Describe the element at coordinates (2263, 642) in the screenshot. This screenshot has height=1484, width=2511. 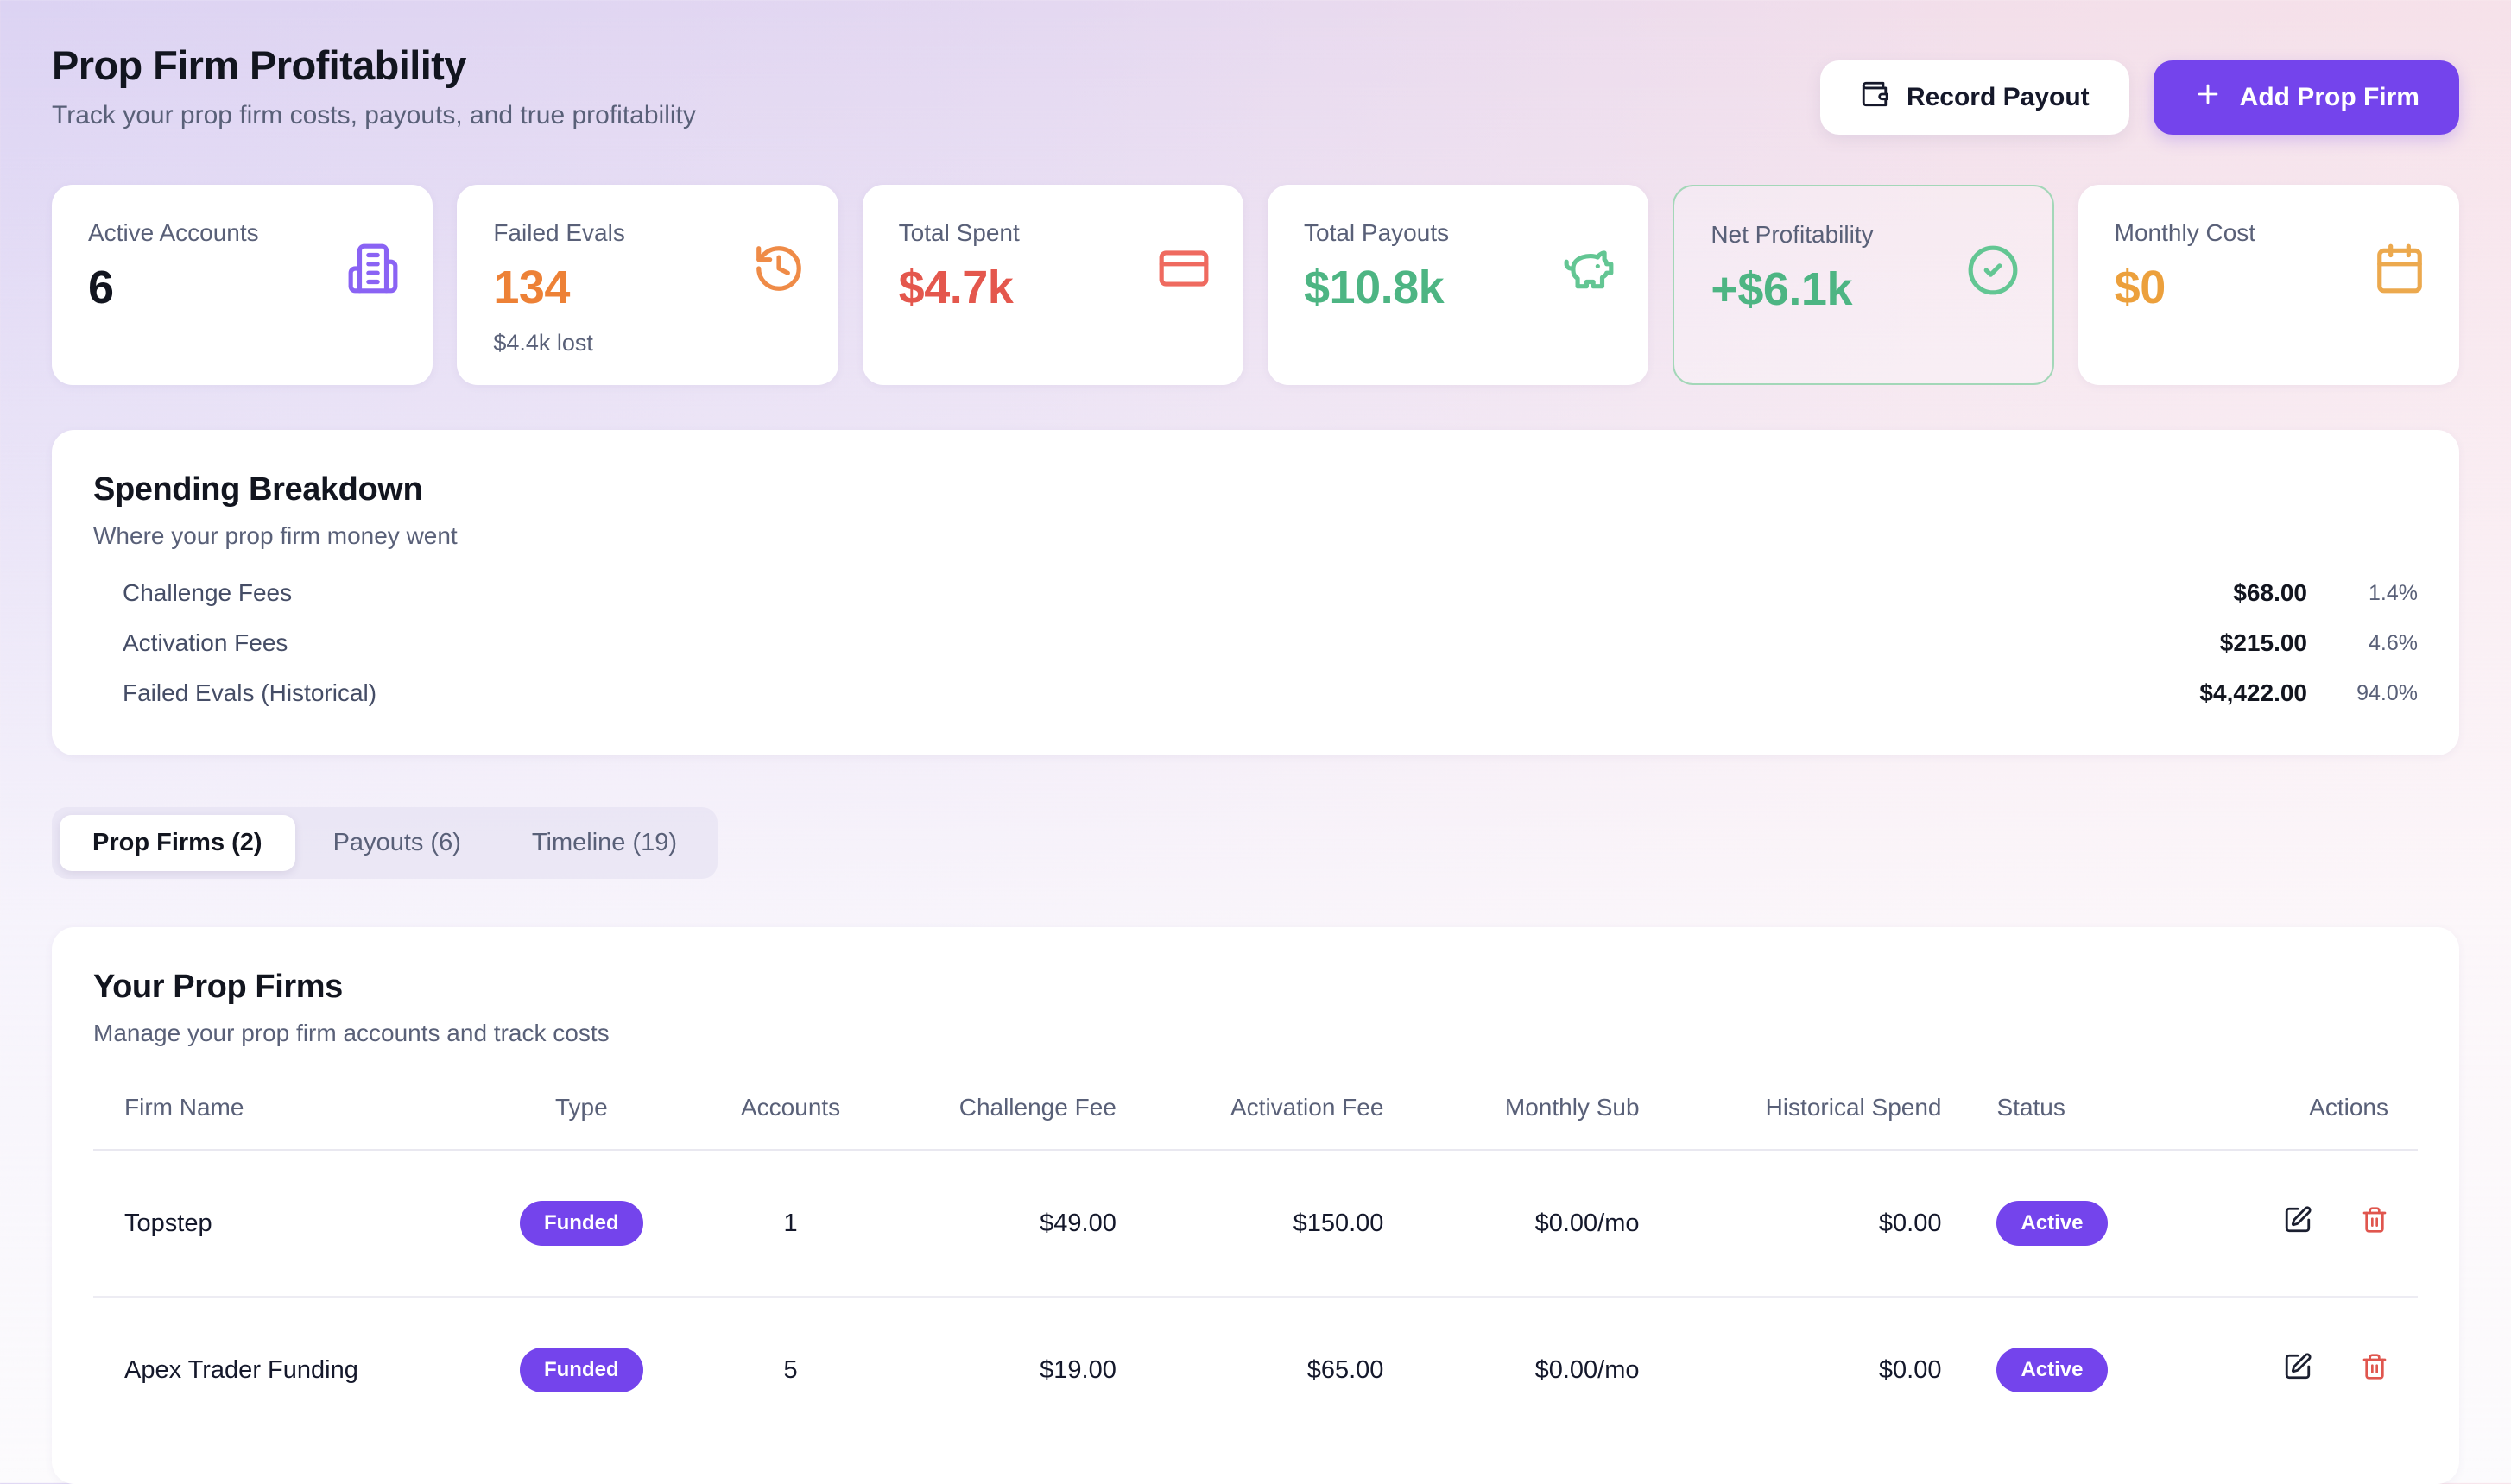
I see `breakdown-amount: $215.00` at that location.